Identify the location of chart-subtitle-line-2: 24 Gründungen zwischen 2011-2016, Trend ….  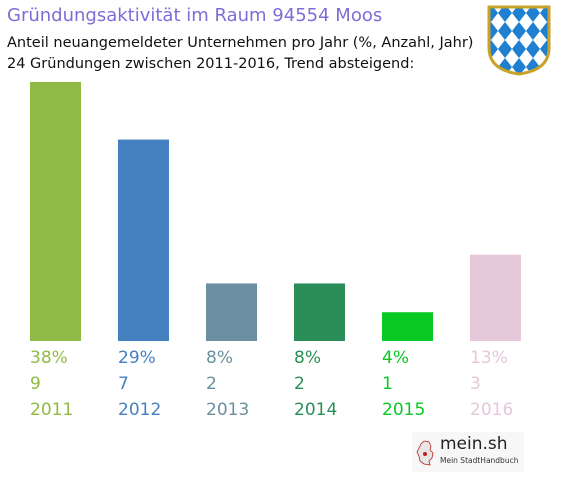
(211, 64).